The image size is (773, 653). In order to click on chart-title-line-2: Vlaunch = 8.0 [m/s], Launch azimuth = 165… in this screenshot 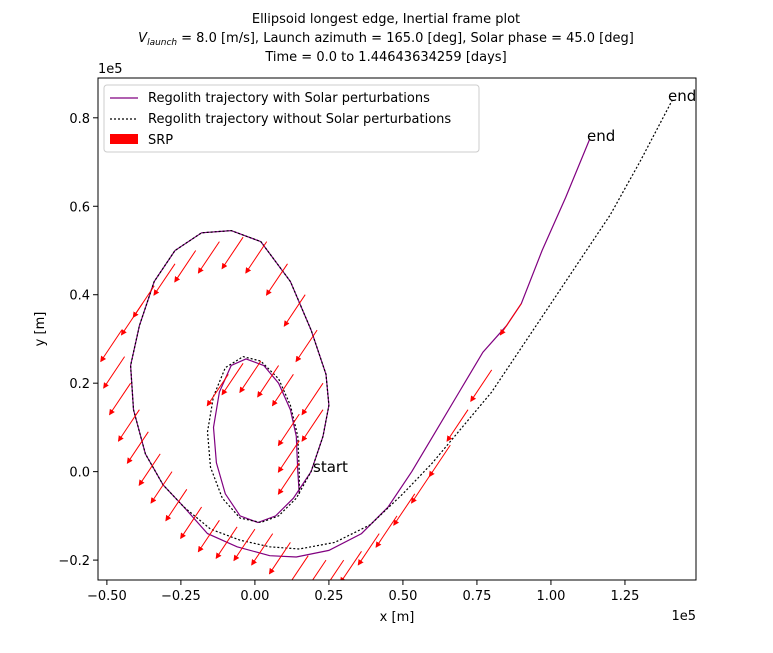, I will do `click(386, 39)`.